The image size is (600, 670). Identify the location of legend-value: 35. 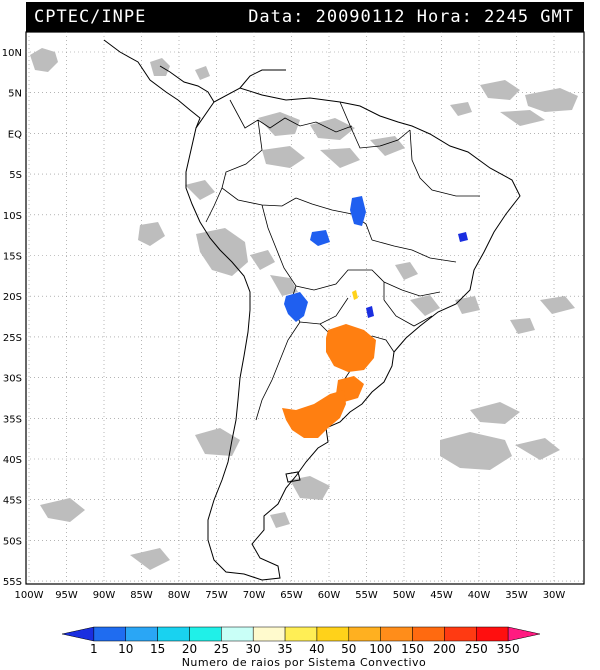
(284, 649).